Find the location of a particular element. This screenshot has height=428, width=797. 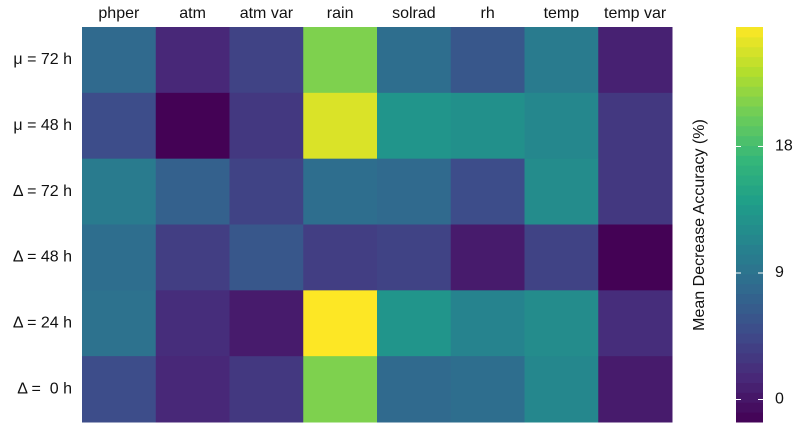

y-tick-label: μ = 72 h is located at coordinates (42, 59).